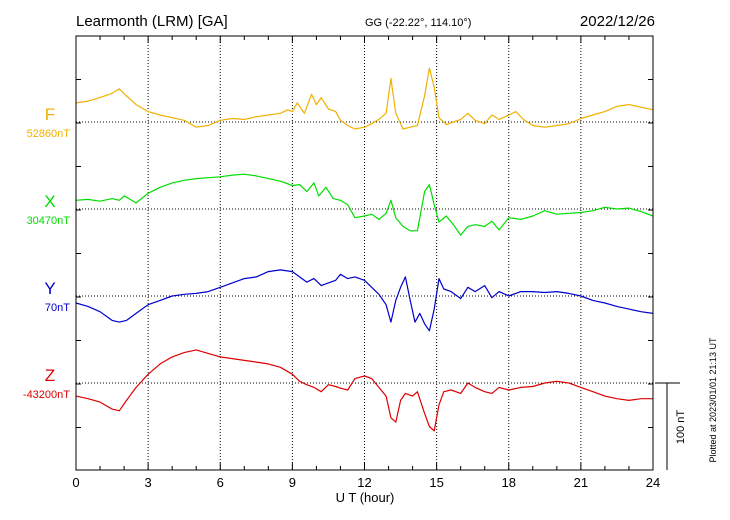  I want to click on x-tick-label: 15, so click(436, 482).